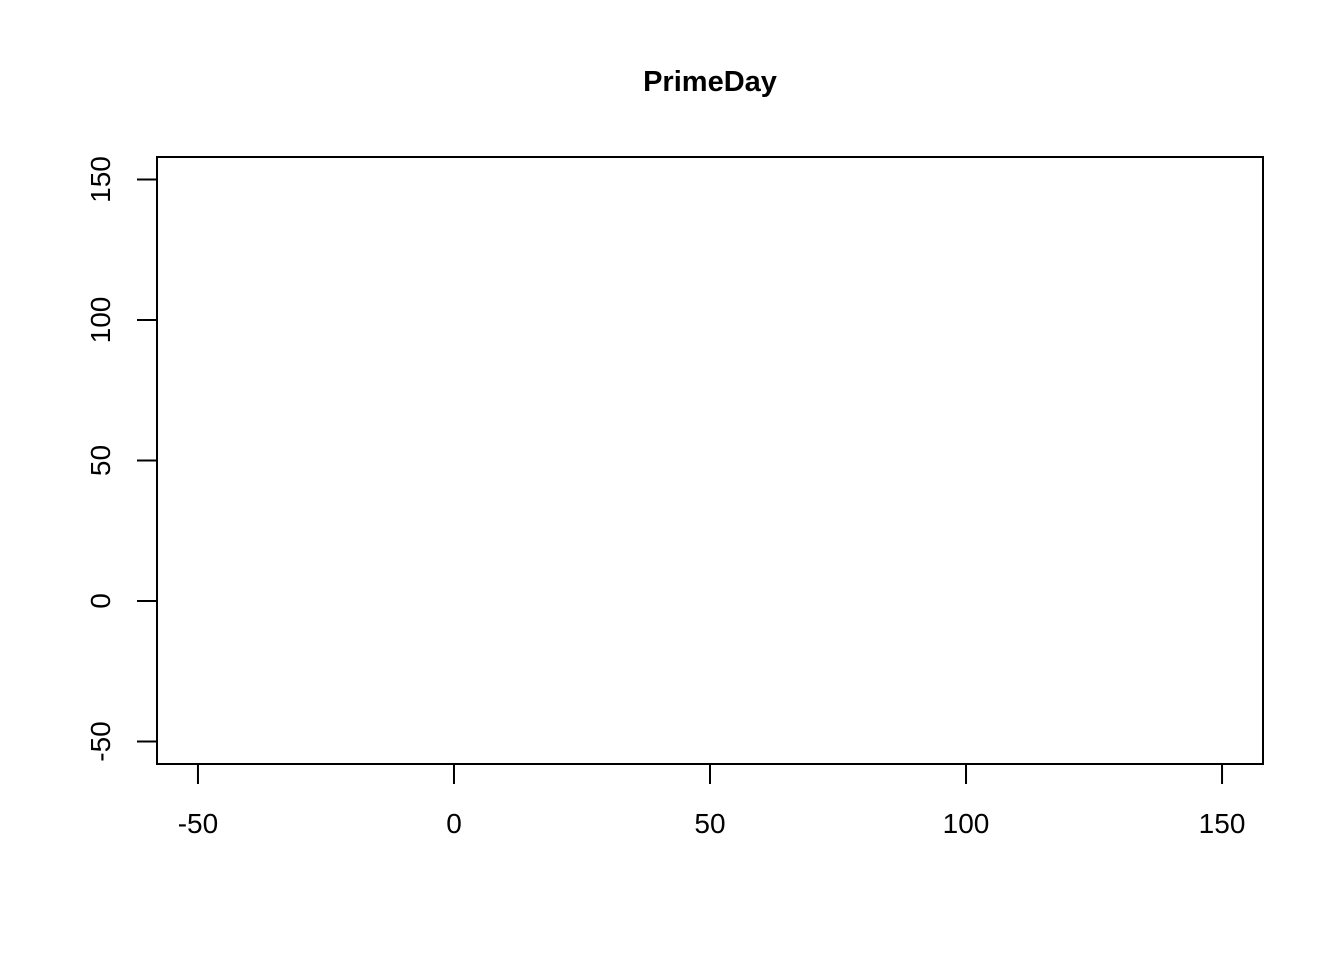 Image resolution: width=1344 pixels, height=960 pixels. I want to click on x-tick-label: 0, so click(454, 823).